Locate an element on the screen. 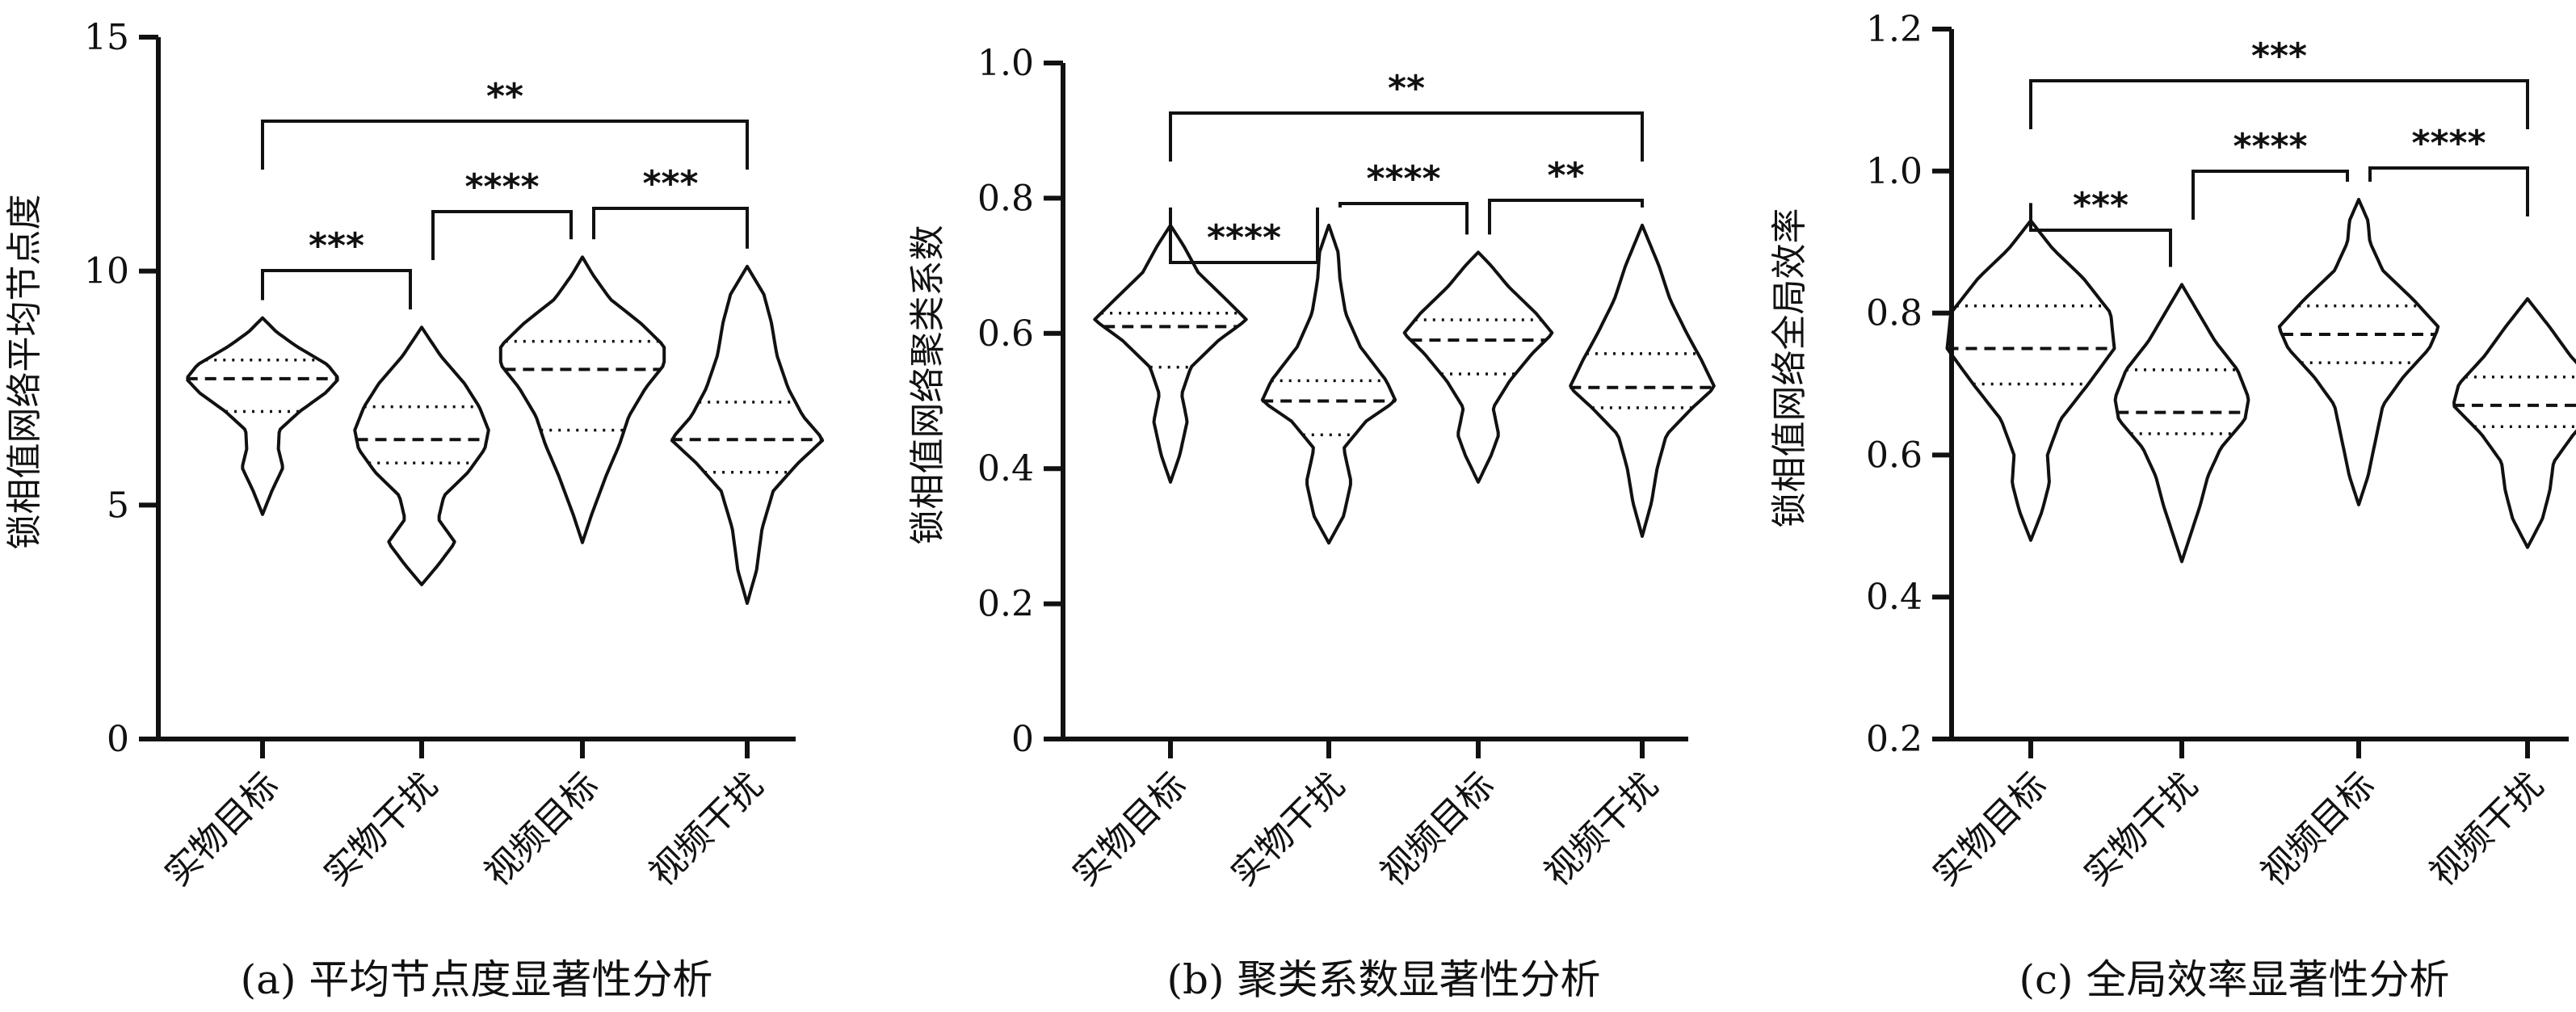  panel-caption: (c) 全局效率显著性分析 is located at coordinates (2234, 979).